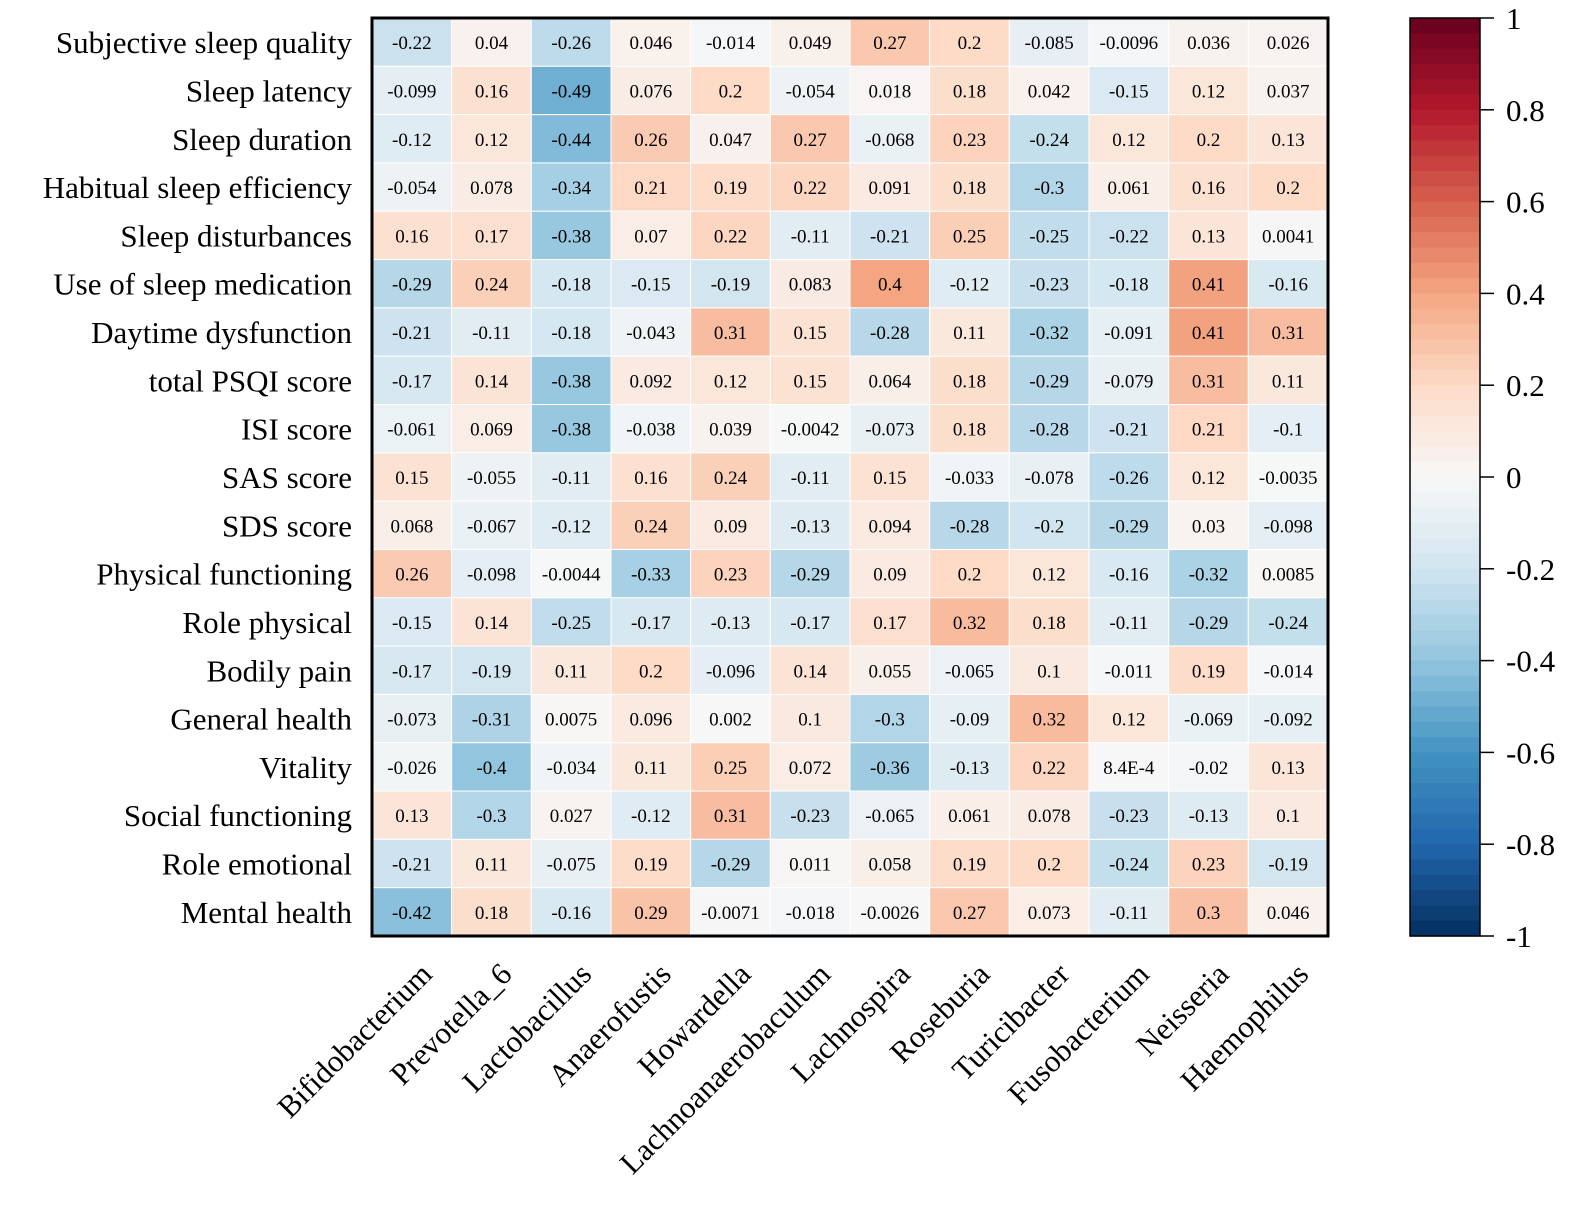 The width and height of the screenshot is (1595, 1230). I want to click on cell-value: -0.17, so click(412, 381).